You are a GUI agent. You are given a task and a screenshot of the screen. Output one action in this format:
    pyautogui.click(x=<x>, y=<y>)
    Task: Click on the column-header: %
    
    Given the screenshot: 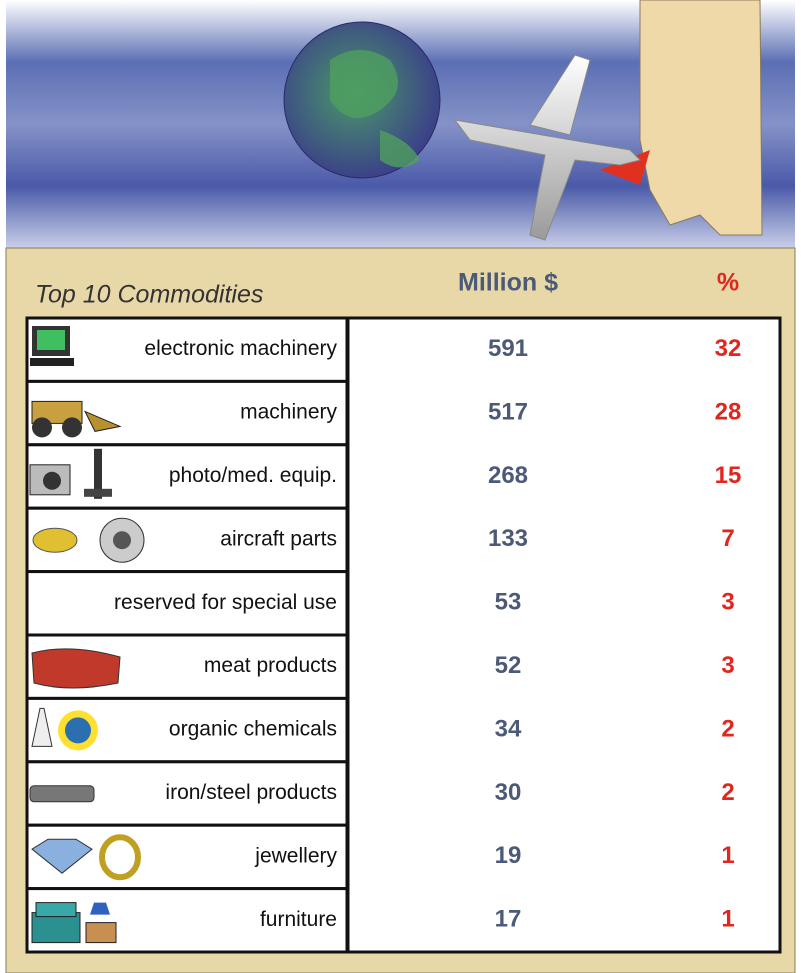 What is the action you would take?
    pyautogui.click(x=728, y=283)
    